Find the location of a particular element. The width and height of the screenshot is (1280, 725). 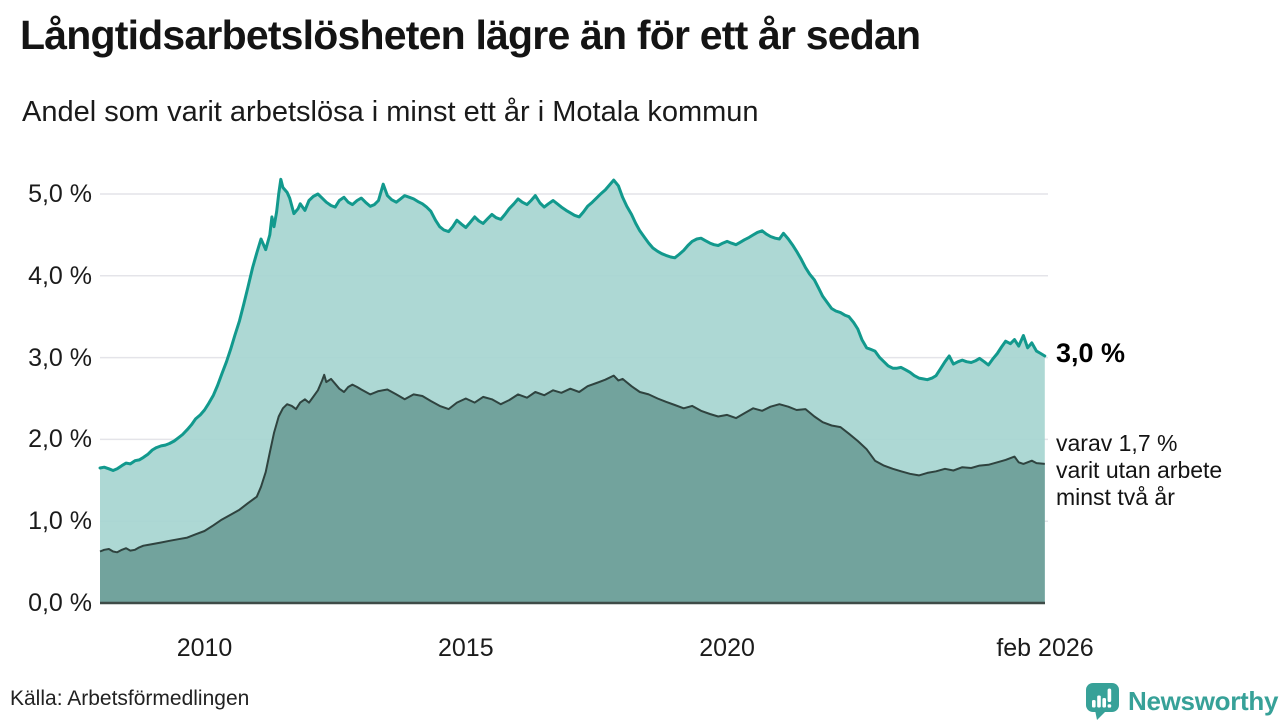

y-tick-label: 3,0 % is located at coordinates (60, 357).